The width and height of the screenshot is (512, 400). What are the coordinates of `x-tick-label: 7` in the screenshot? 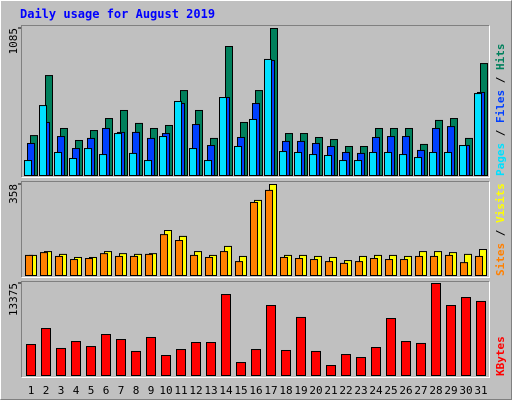 It's located at (121, 390).